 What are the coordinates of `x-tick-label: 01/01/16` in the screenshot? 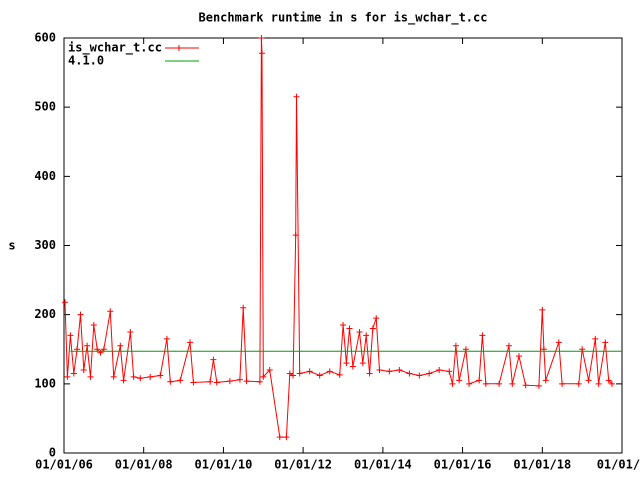 It's located at (463, 465).